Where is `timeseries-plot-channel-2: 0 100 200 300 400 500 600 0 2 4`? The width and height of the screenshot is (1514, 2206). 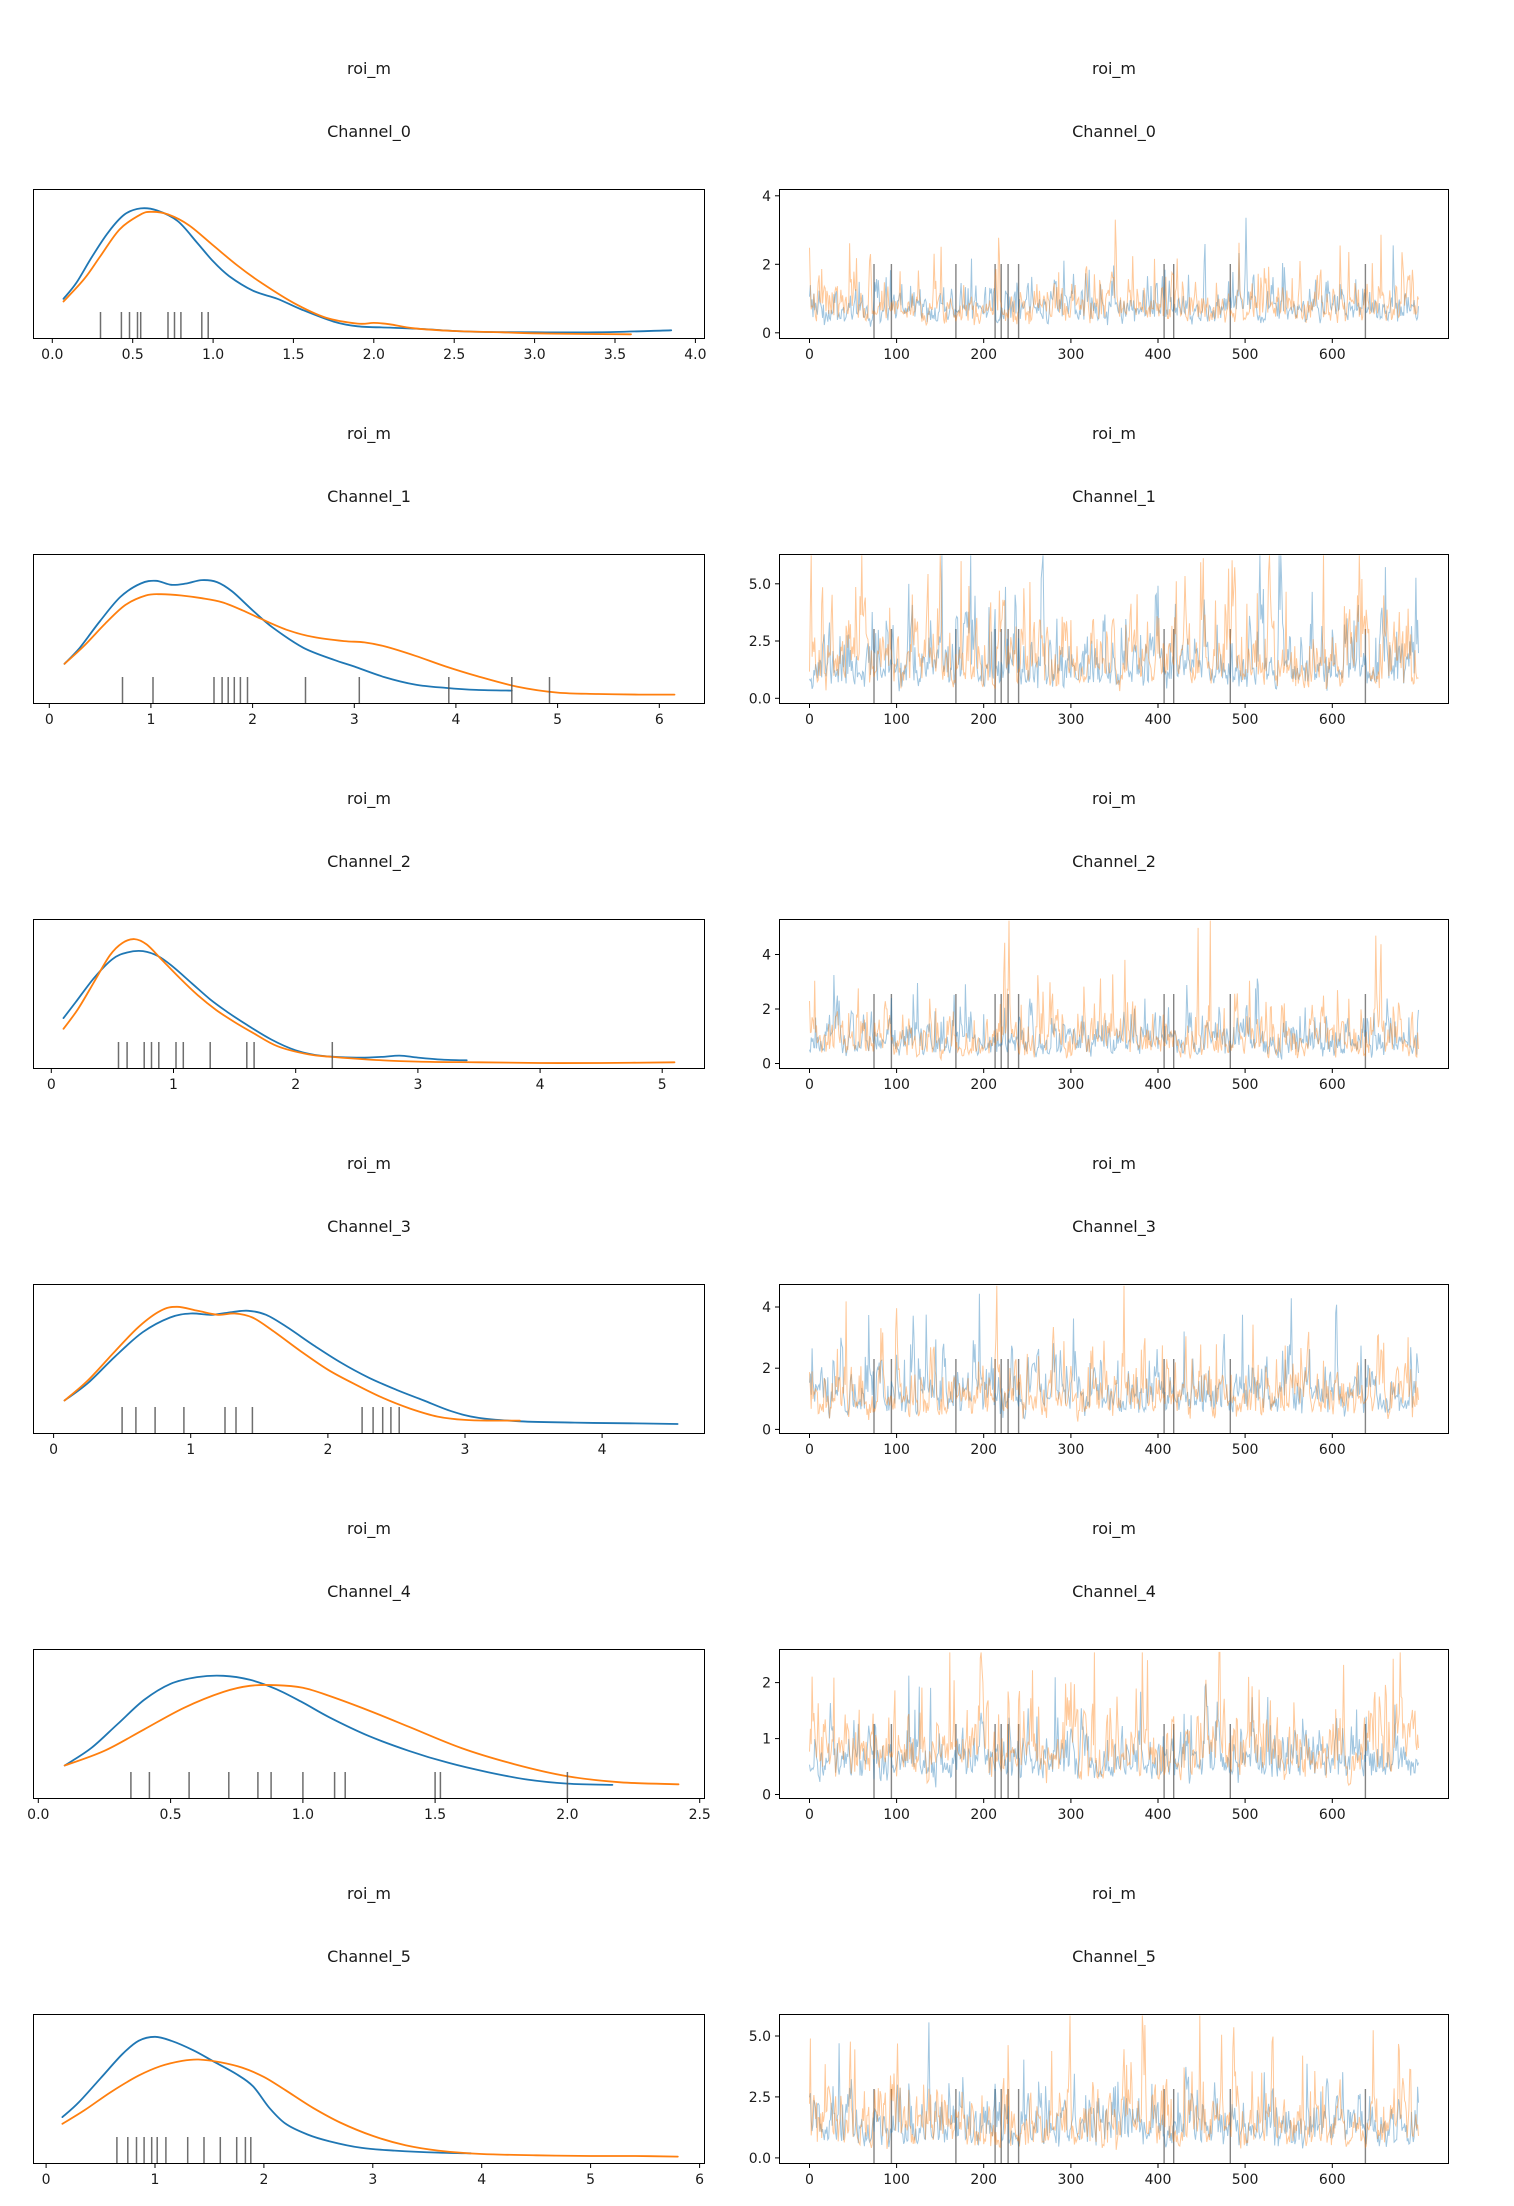 timeseries-plot-channel-2: 0 100 200 300 400 500 600 0 2 4 is located at coordinates (1105, 1006).